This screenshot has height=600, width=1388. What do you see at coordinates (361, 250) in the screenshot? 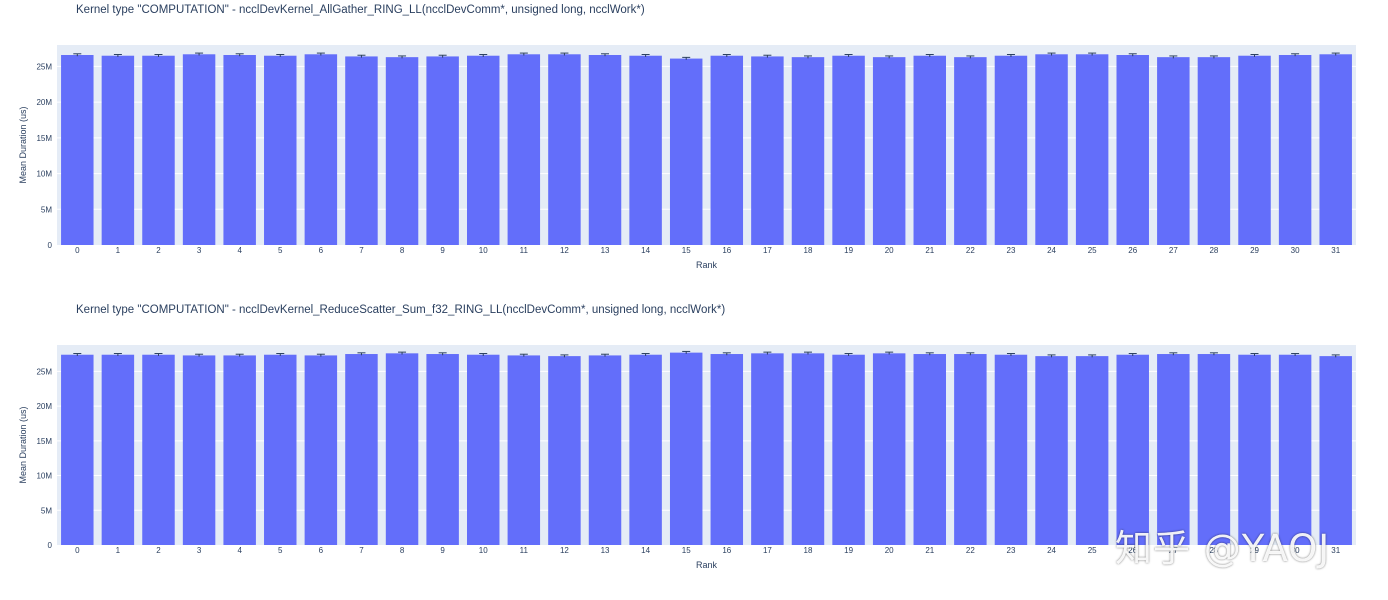
I see `x-tick-label: 7` at bounding box center [361, 250].